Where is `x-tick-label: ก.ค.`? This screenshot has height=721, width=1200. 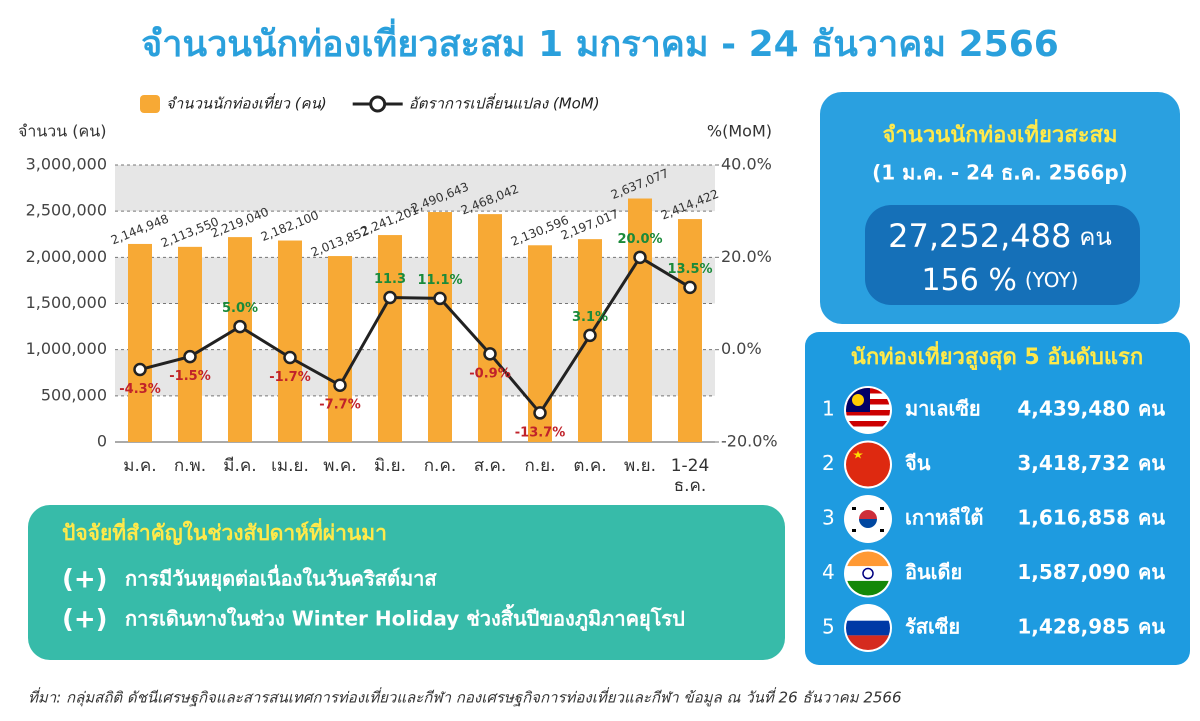 x-tick-label: ก.ค. is located at coordinates (440, 466).